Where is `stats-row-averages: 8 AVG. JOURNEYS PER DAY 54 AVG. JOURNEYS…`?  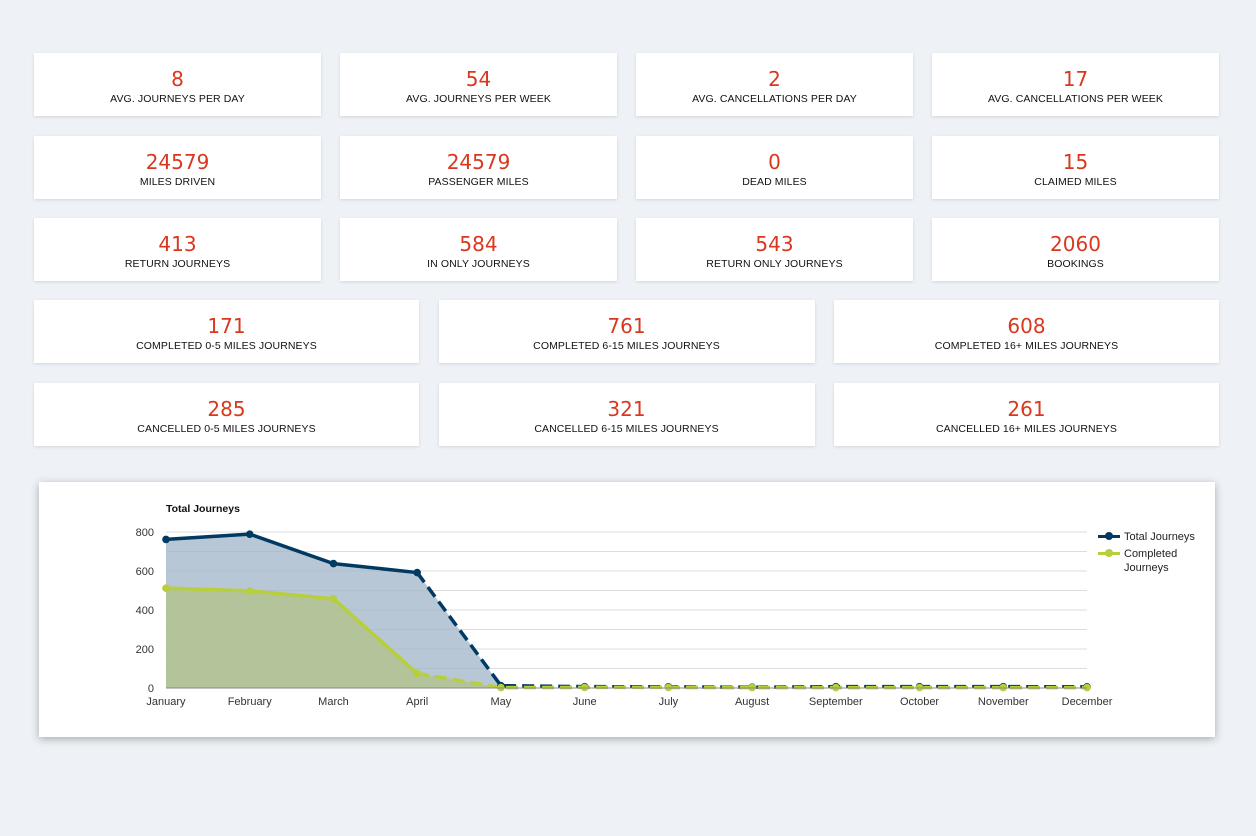
stats-row-averages: 8 AVG. JOURNEYS PER DAY 54 AVG. JOURNEYS… is located at coordinates (626, 84).